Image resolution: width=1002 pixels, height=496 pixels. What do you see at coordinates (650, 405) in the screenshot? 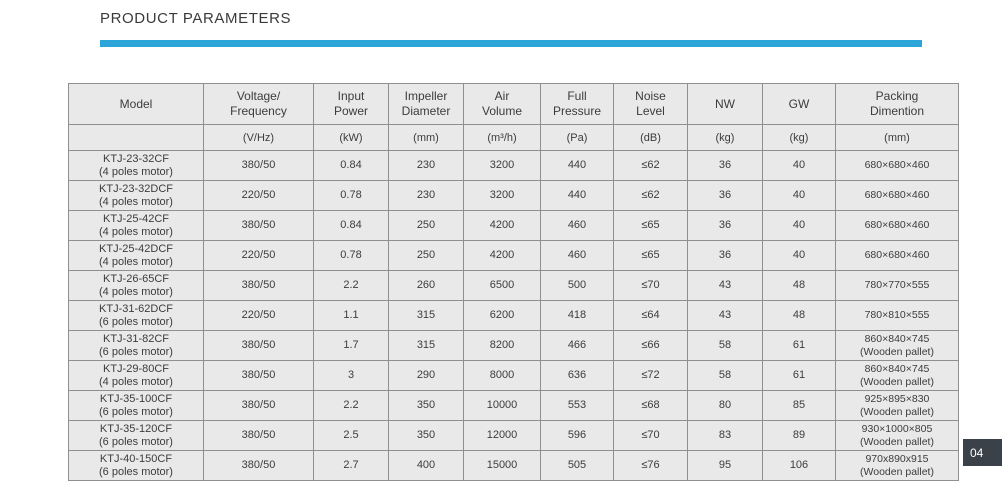
I see `cell-noise-level: ≤68` at bounding box center [650, 405].